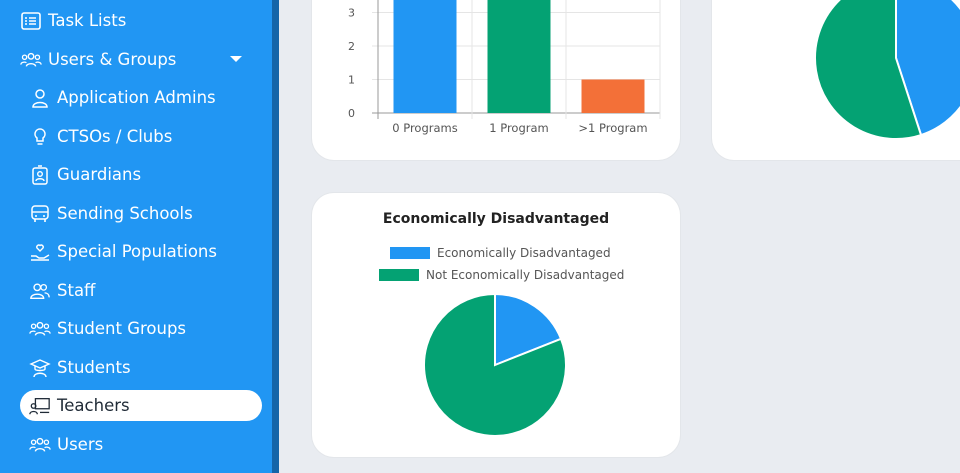 The image size is (960, 473). Describe the element at coordinates (141, 405) in the screenshot. I see `sidebar-item-teachers: Teachers` at that location.